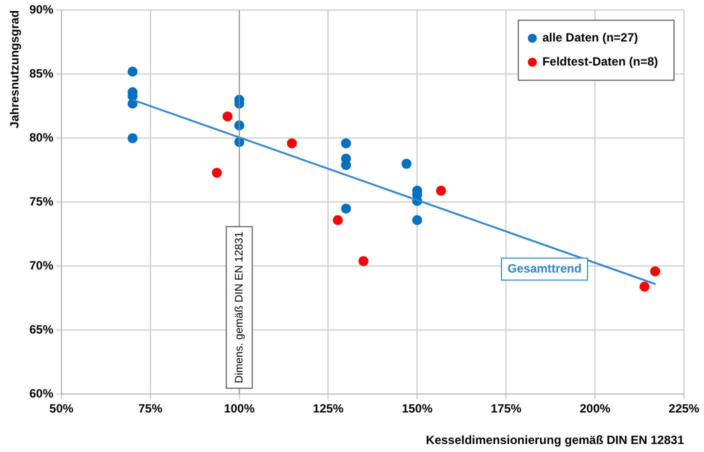 This screenshot has height=452, width=704. Describe the element at coordinates (239, 409) in the screenshot. I see `x-tick-label: 100%` at that location.